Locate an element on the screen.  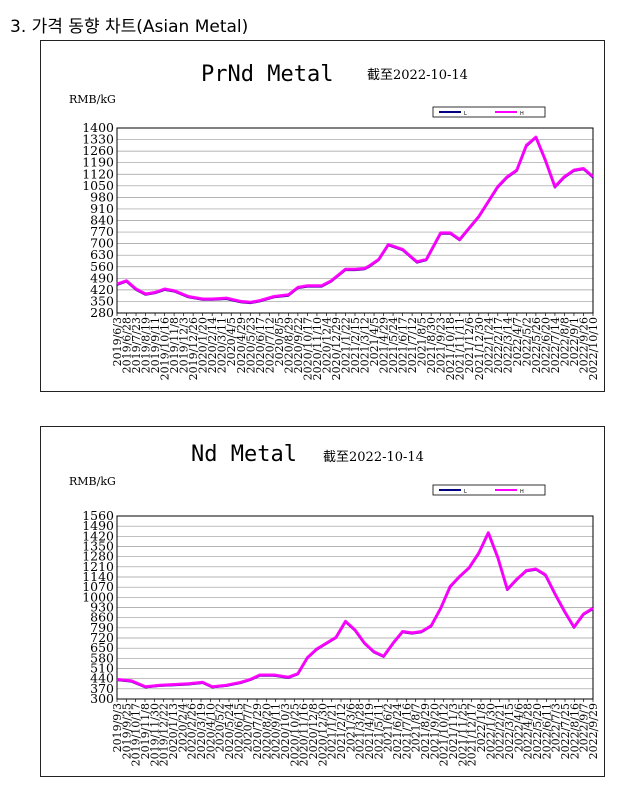
nd-xtick-label: 2022/1/8 is located at coordinates (481, 727).